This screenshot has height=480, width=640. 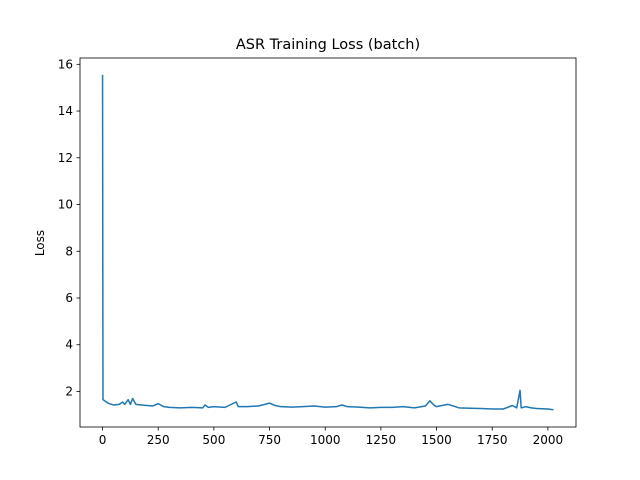 What do you see at coordinates (65, 158) in the screenshot?
I see `y-tick-label: 12` at bounding box center [65, 158].